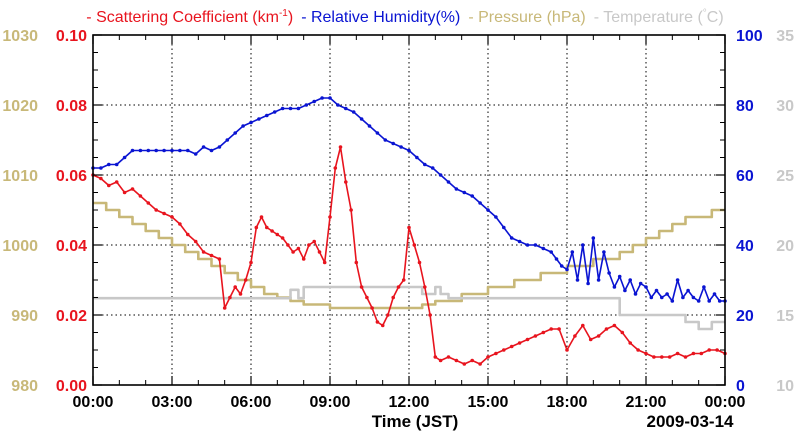 The width and height of the screenshot is (800, 434). Describe the element at coordinates (20, 36) in the screenshot. I see `pressure-tick-label: 1030` at that location.